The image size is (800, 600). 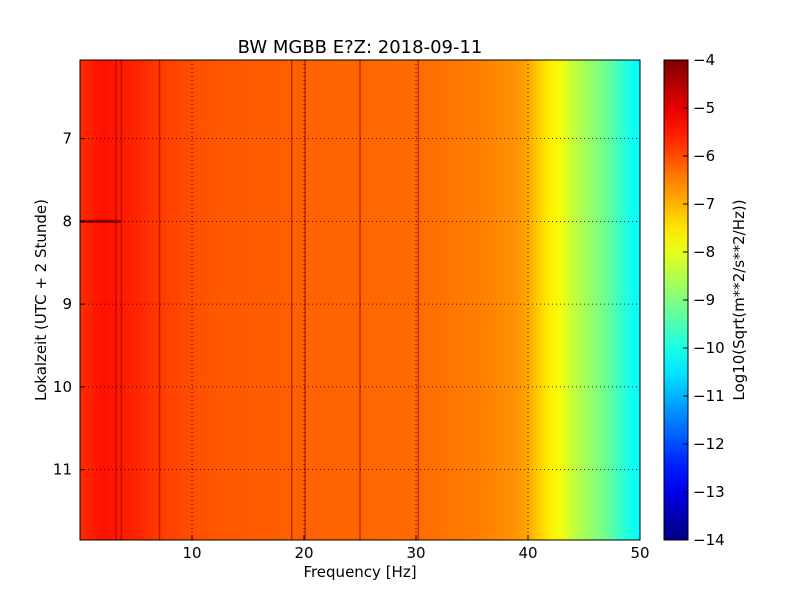 What do you see at coordinates (41, 300) in the screenshot?
I see `y-axis-label: Lokalzeit (UTC + 2 Stunde)` at bounding box center [41, 300].